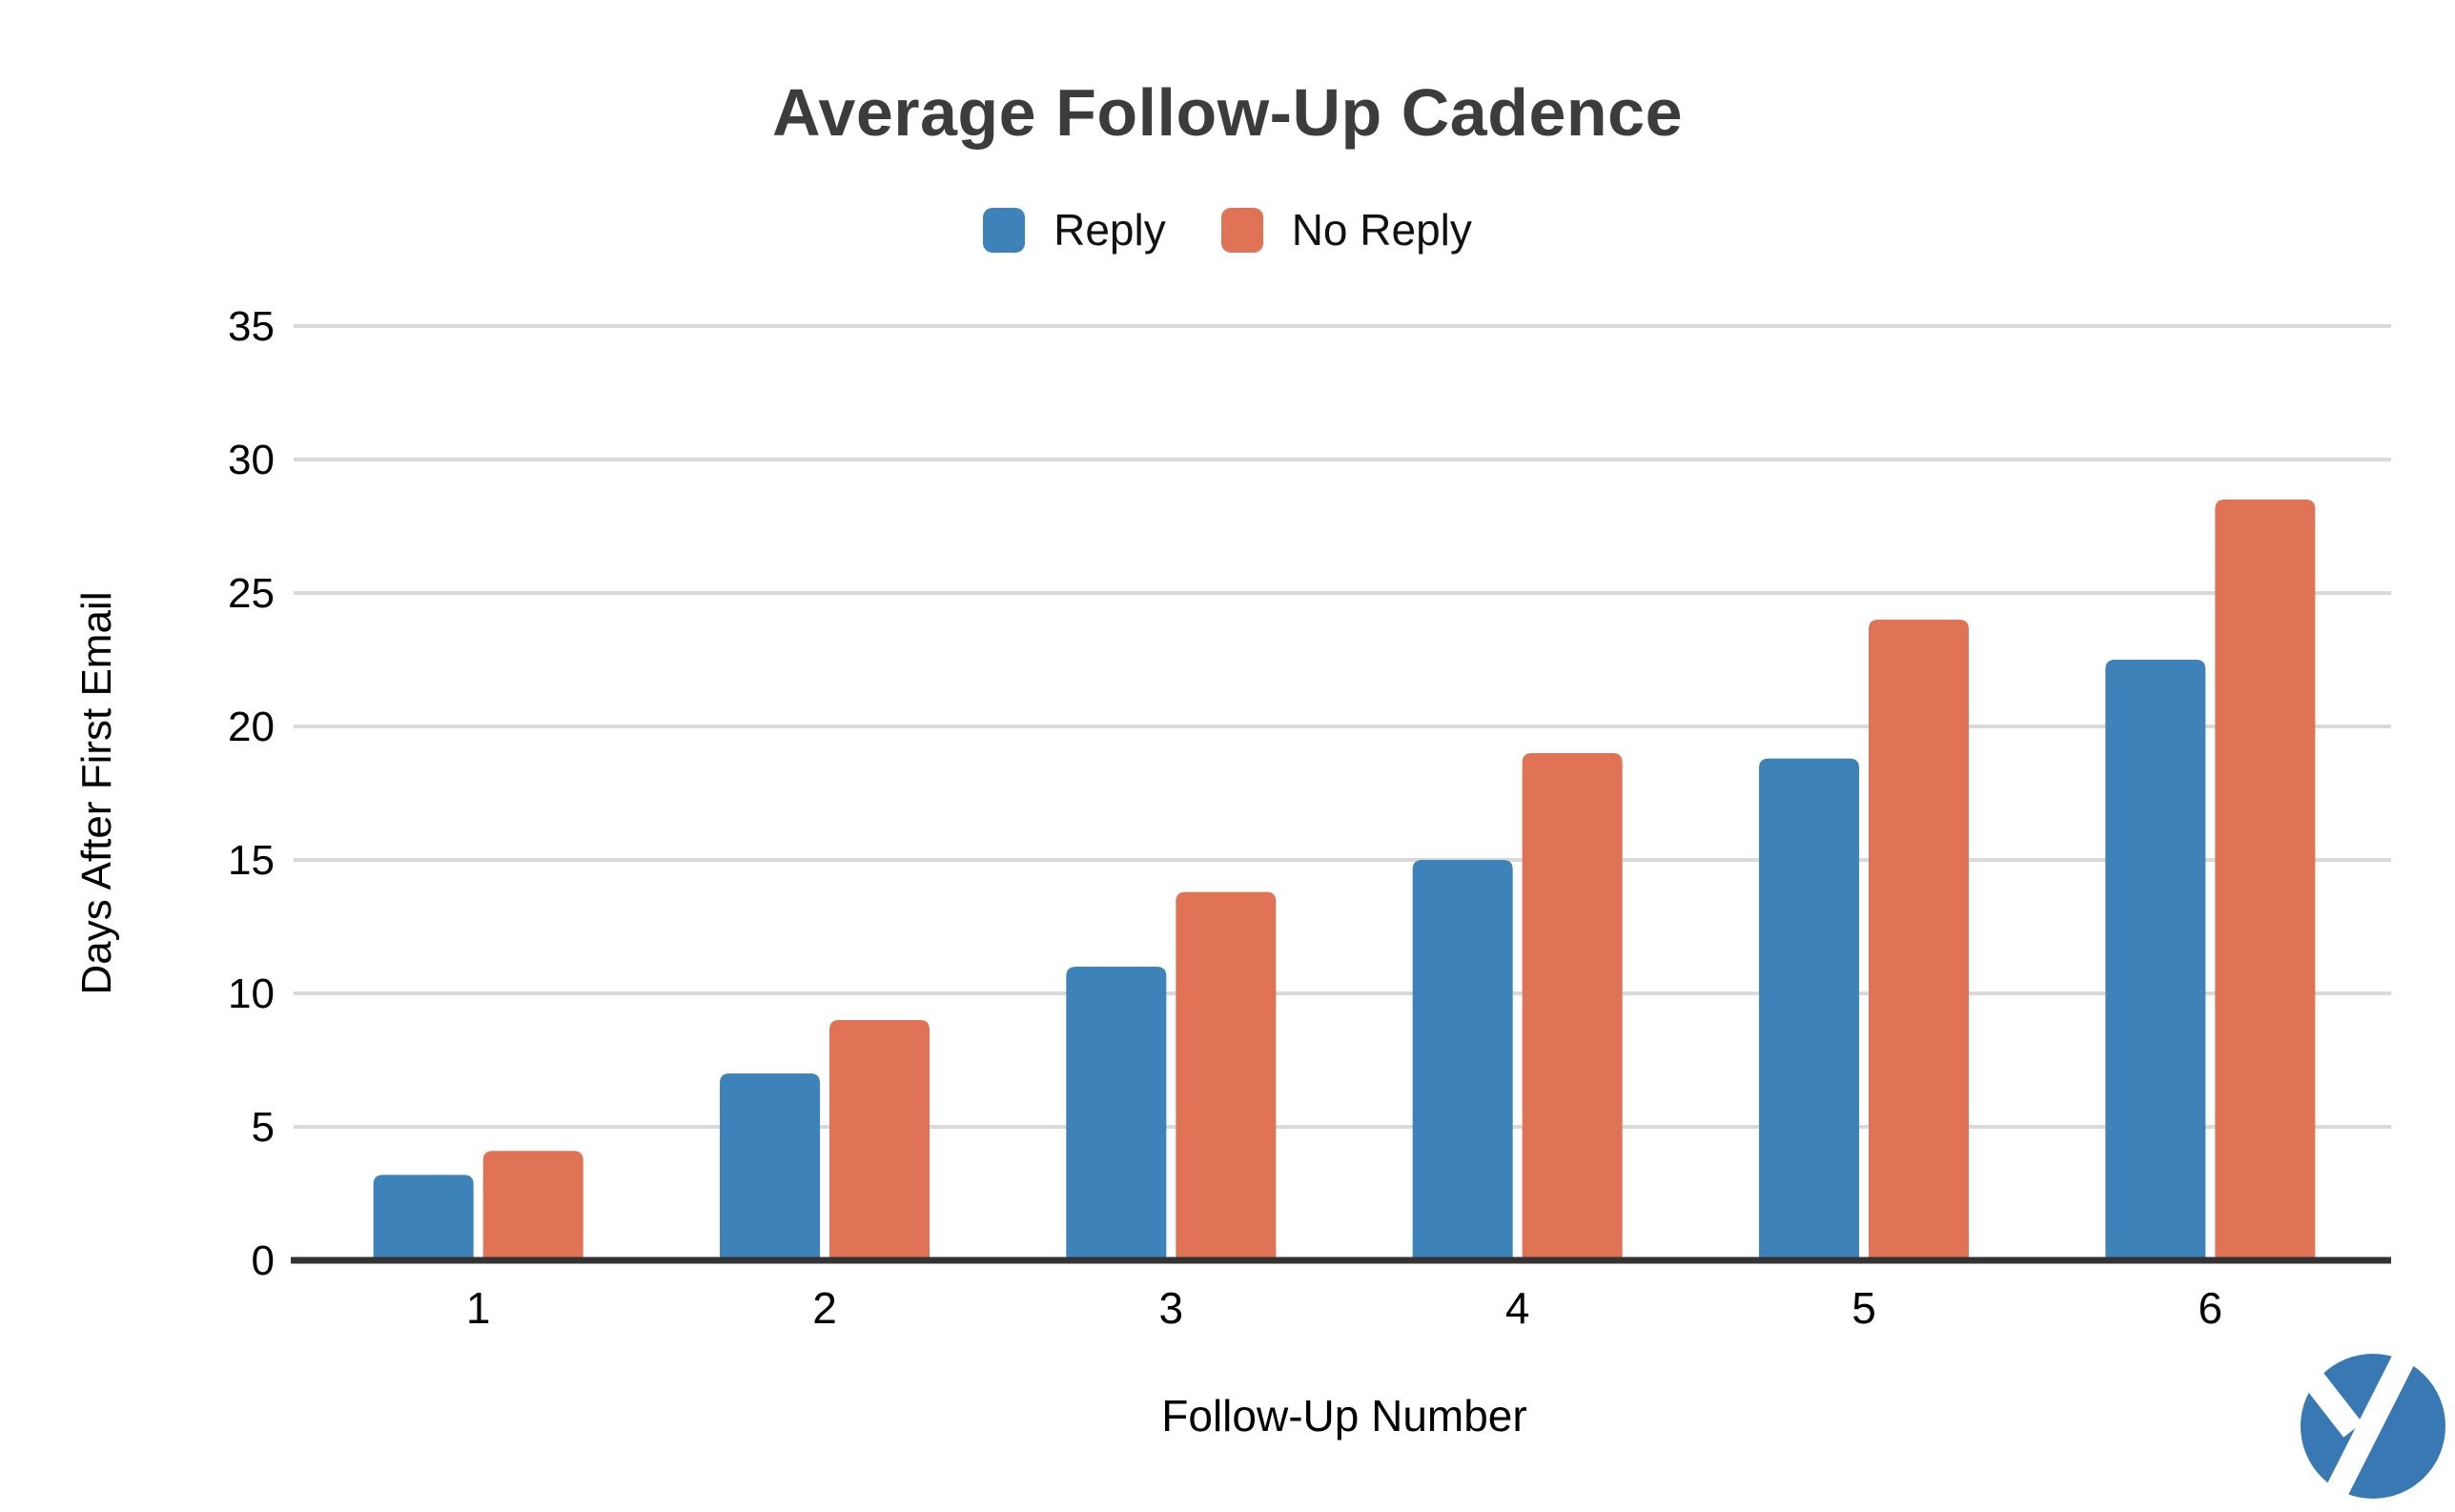 This screenshot has width=2455, height=1512. I want to click on y-tick-label: 25, so click(252, 593).